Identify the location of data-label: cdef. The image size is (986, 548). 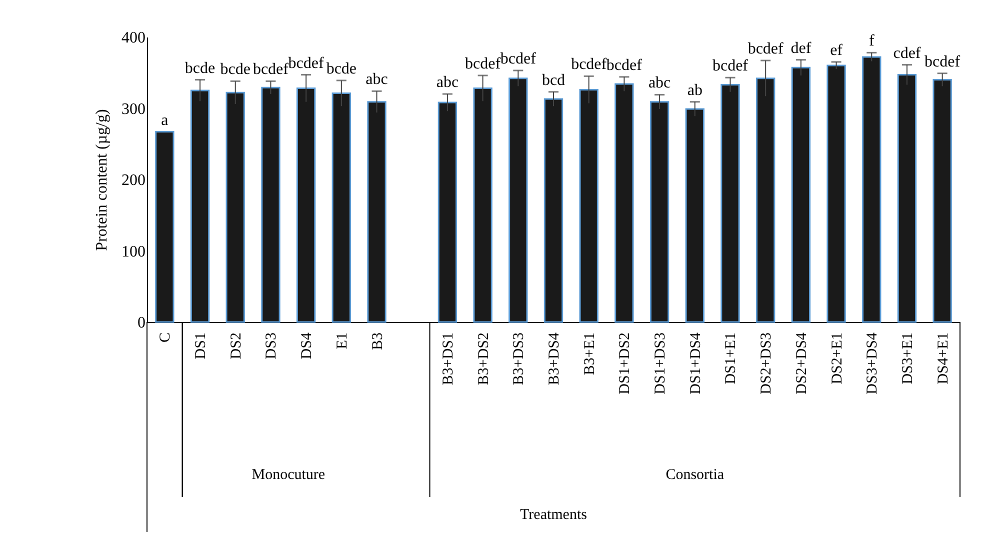
(907, 53).